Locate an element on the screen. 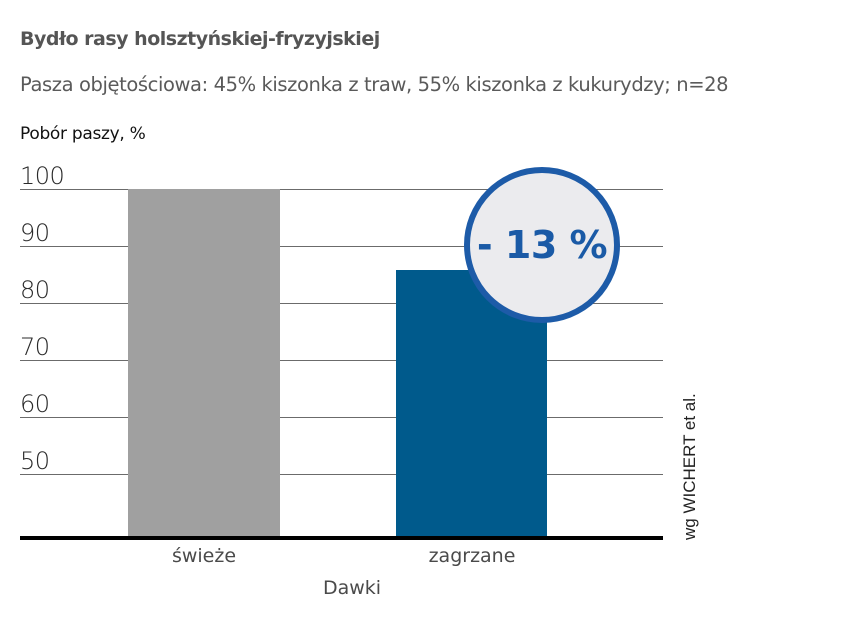  y-tick-50: 50 is located at coordinates (35, 461).